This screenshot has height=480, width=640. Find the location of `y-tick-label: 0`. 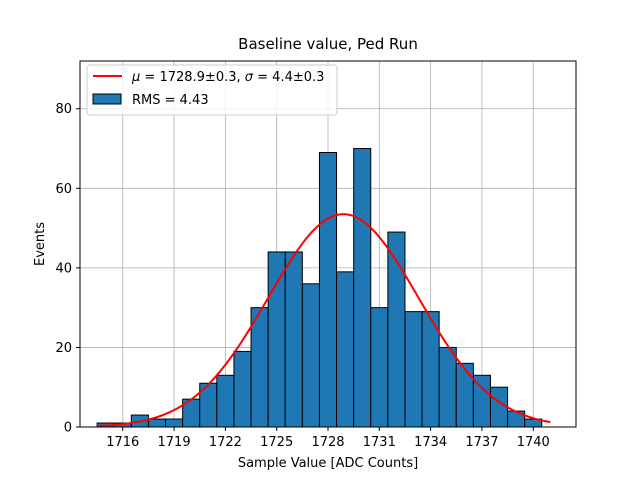

y-tick-label: 0 is located at coordinates (68, 428).